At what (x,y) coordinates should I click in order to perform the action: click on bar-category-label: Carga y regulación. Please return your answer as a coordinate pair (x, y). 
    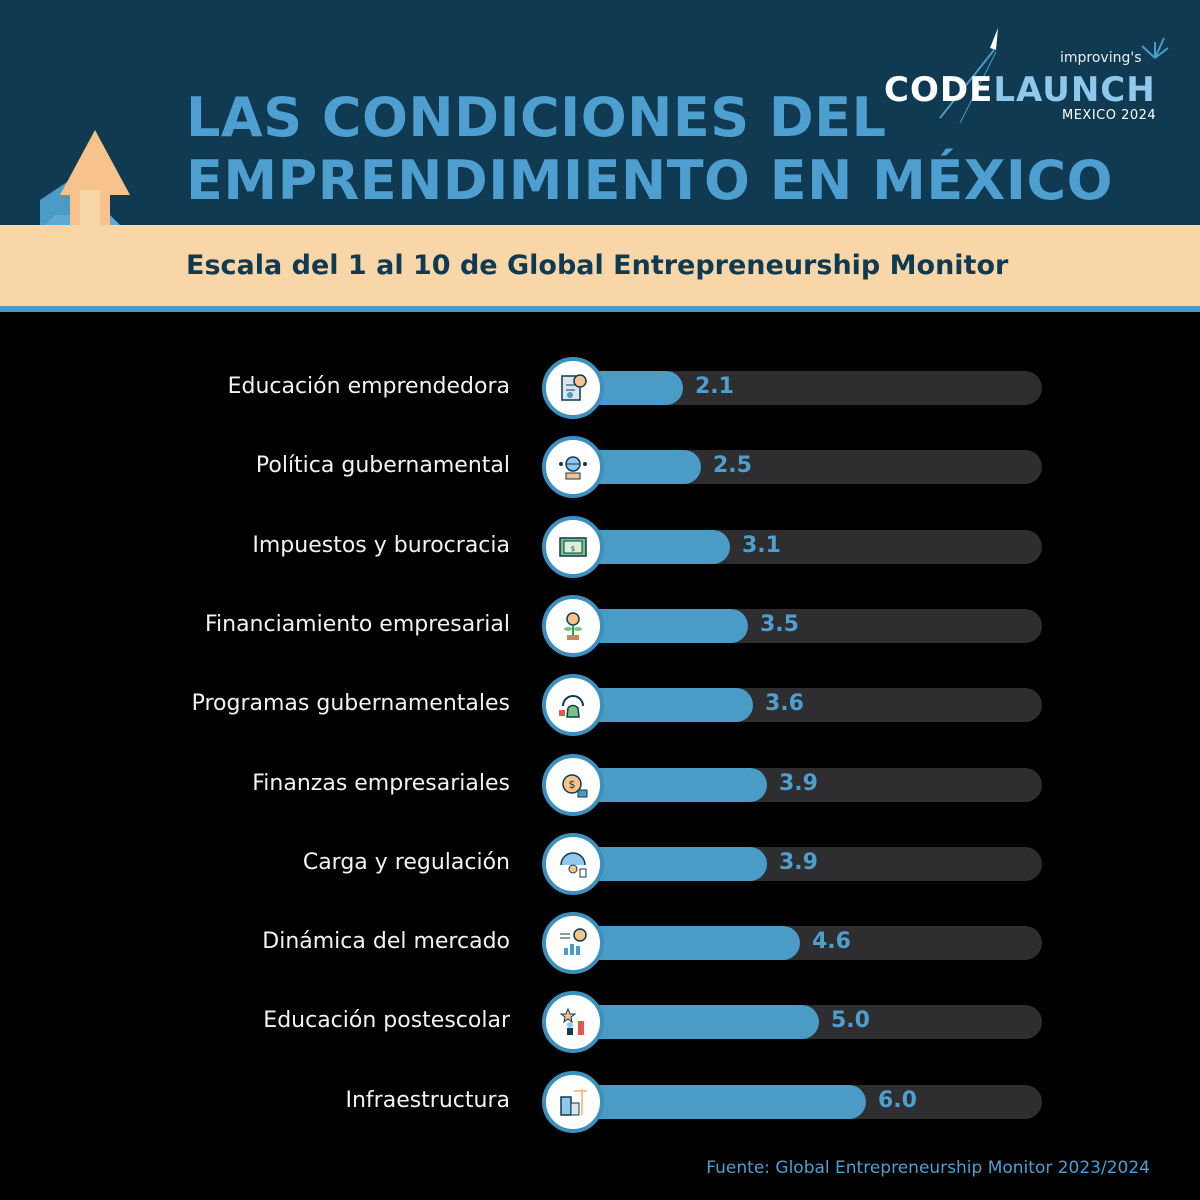
    Looking at the image, I should click on (406, 862).